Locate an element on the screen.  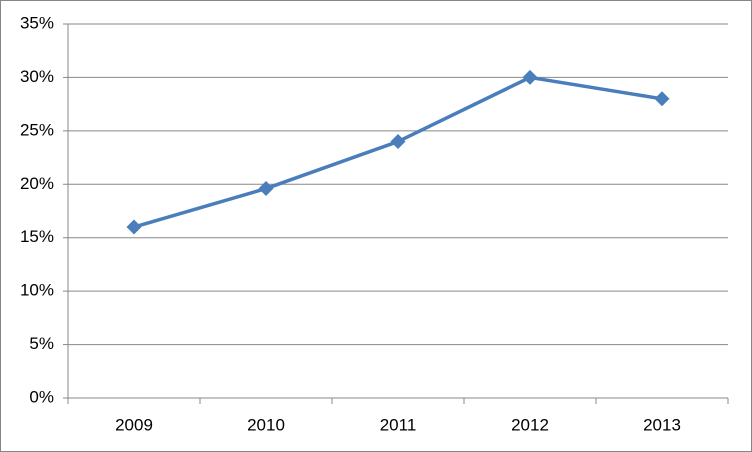
x-tick-label: 2011 is located at coordinates (398, 424).